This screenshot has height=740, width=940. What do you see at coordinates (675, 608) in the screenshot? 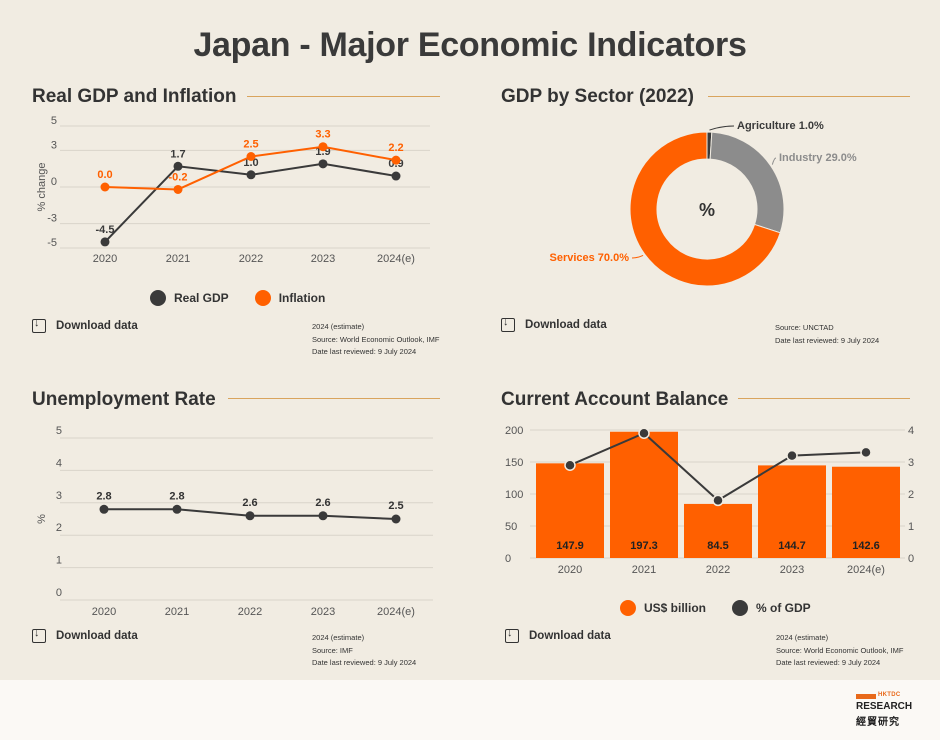
I see `legend-label-usd: US$ billion` at bounding box center [675, 608].